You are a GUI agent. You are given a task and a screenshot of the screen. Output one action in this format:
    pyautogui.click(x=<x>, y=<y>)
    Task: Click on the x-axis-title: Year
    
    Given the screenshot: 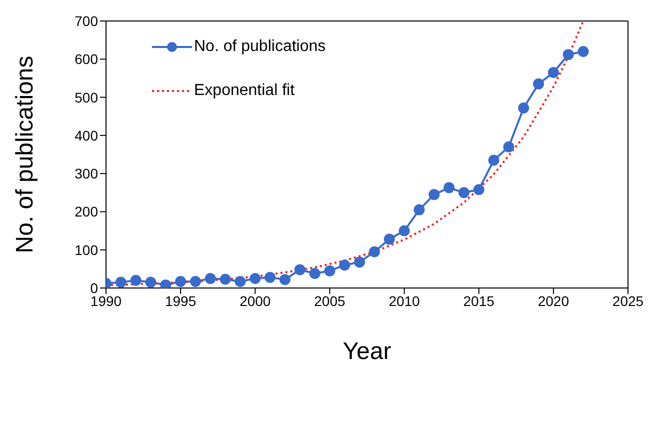 What is the action you would take?
    pyautogui.click(x=367, y=351)
    